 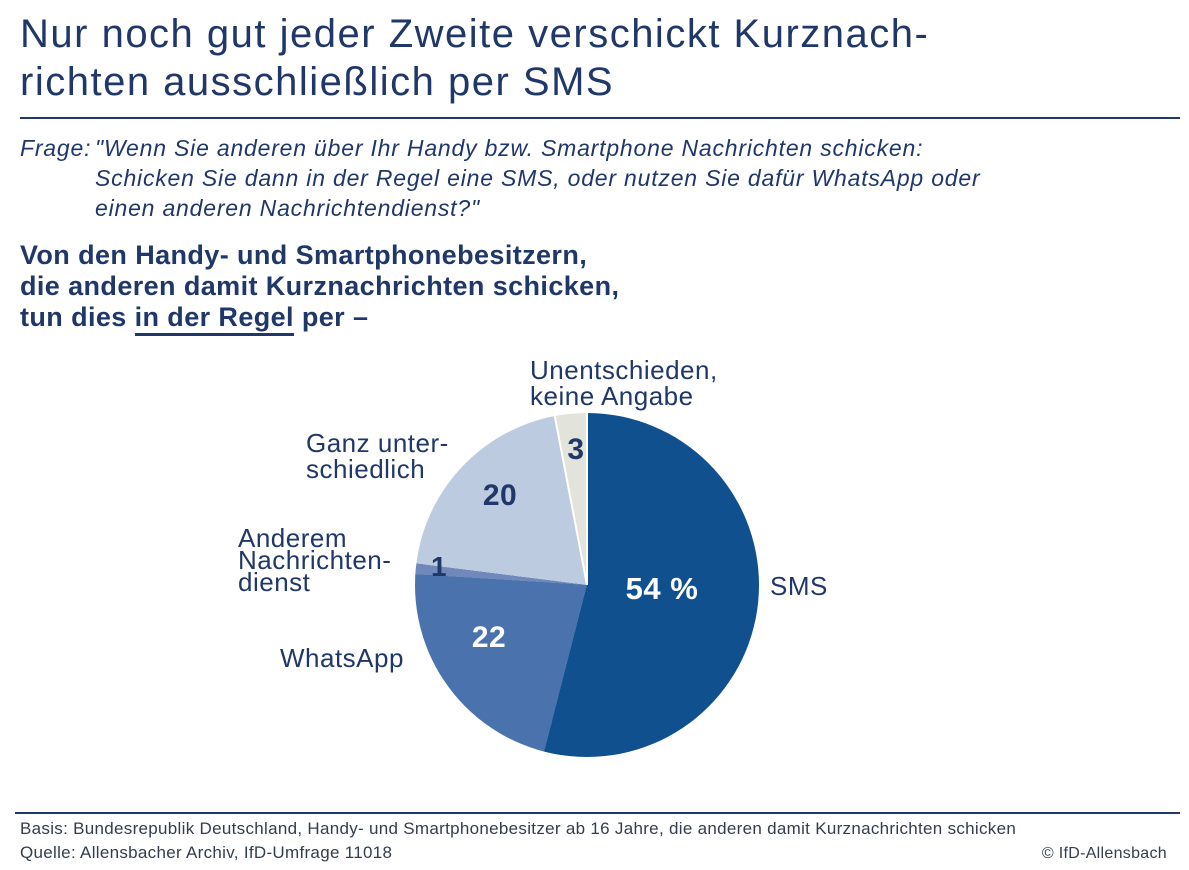 I want to click on statement-line-3-pre: tun dies, so click(x=77, y=317).